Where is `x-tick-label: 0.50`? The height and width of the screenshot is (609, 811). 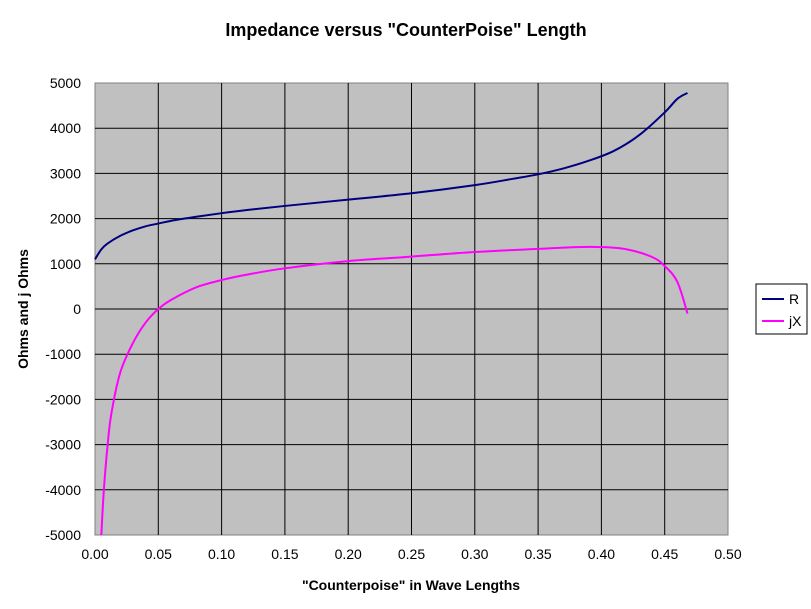
x-tick-label: 0.50 is located at coordinates (727, 554).